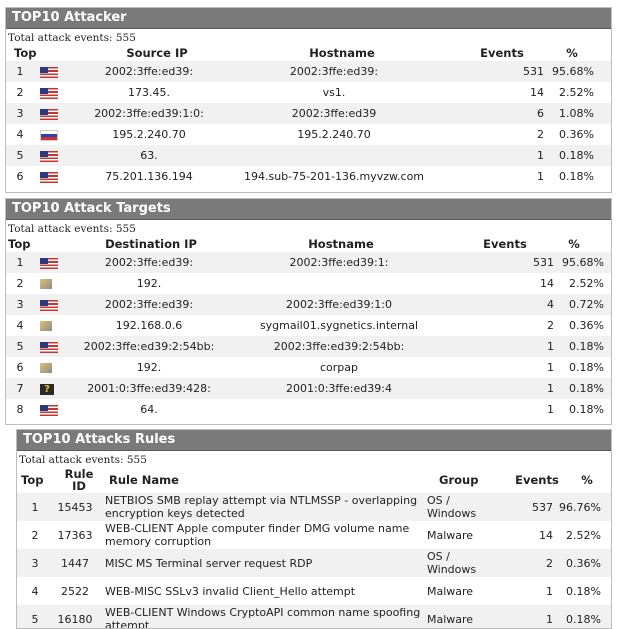 This screenshot has height=629, width=624. What do you see at coordinates (75, 591) in the screenshot?
I see `rule-id-cell: 2522` at bounding box center [75, 591].